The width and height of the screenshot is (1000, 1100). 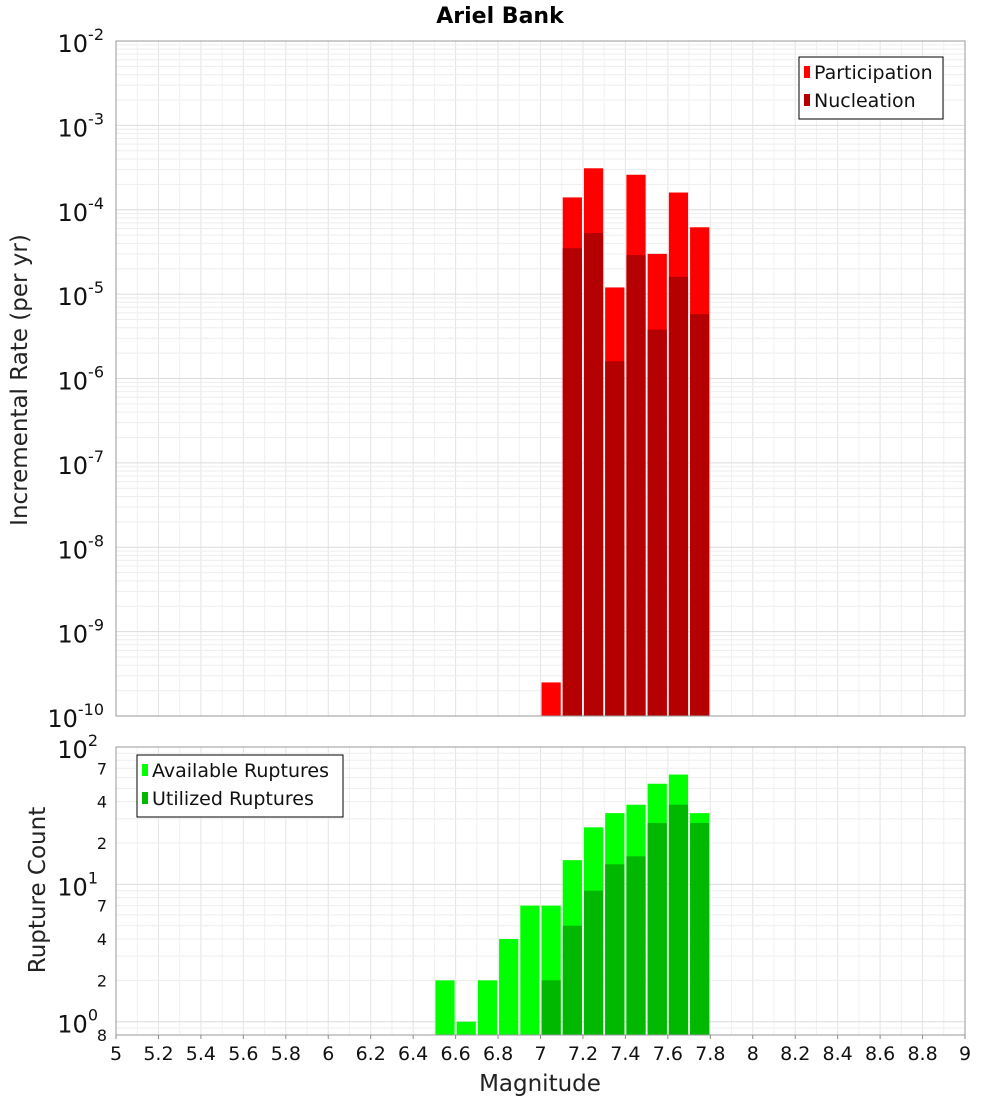 I want to click on x-tick-label: 7.4, so click(x=625, y=1054).